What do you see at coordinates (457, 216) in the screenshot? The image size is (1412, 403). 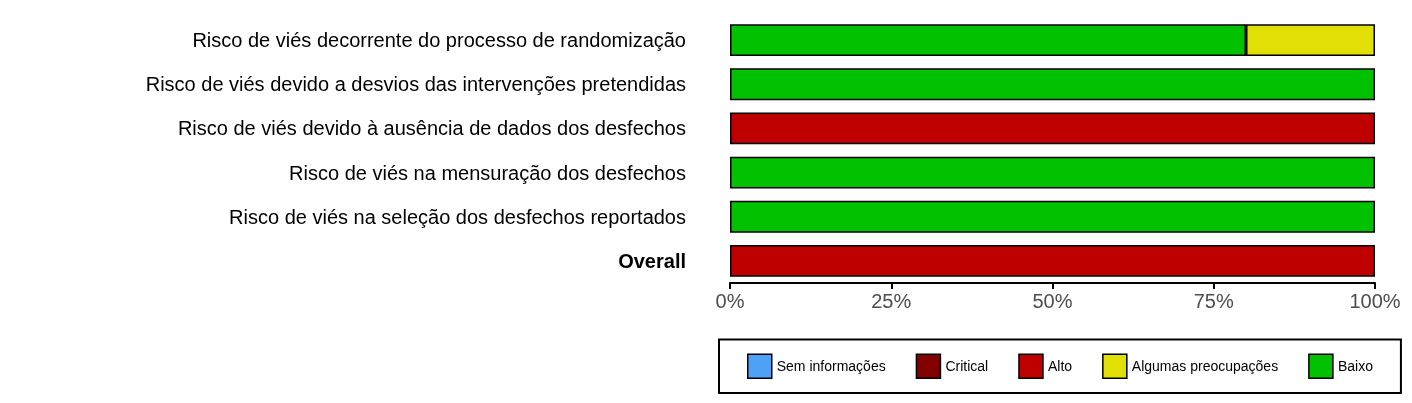 I see `y-tick-label: Risco de viés na seleção dos desfechos reportados` at bounding box center [457, 216].